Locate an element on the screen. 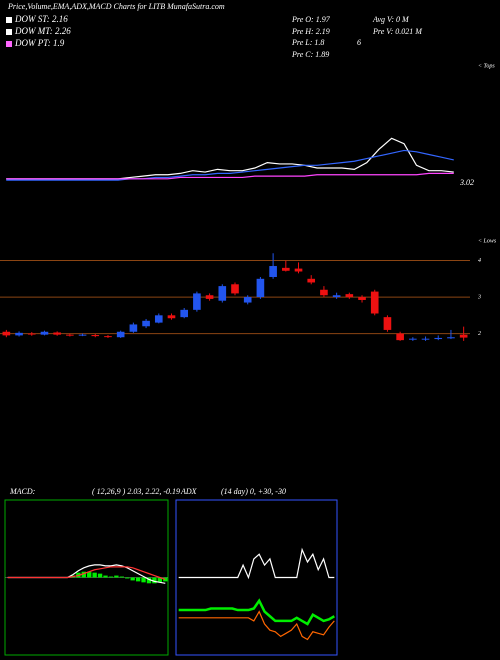 This screenshot has width=500, height=660. stat-text: Pre L: 1.8 is located at coordinates (307, 42).